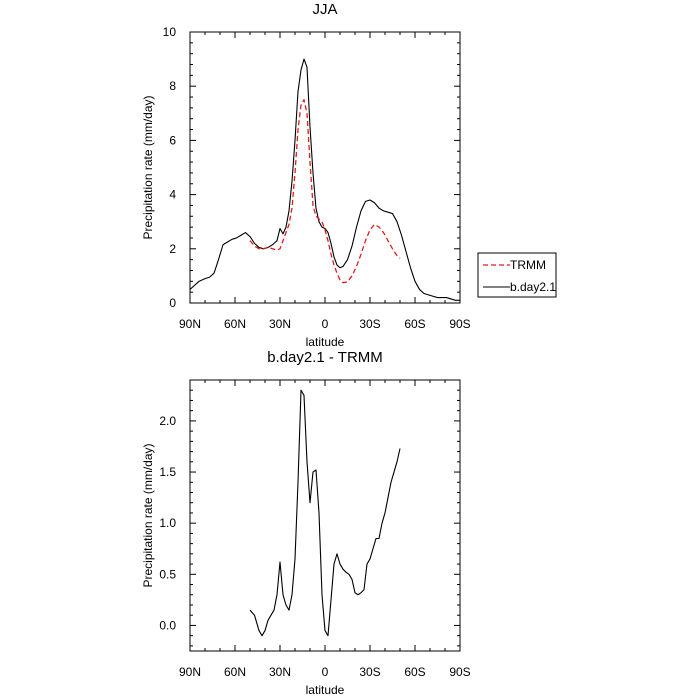 This screenshot has height=700, width=700. What do you see at coordinates (325, 690) in the screenshot?
I see `bottom-chart-x-axis-label: latitude` at bounding box center [325, 690].